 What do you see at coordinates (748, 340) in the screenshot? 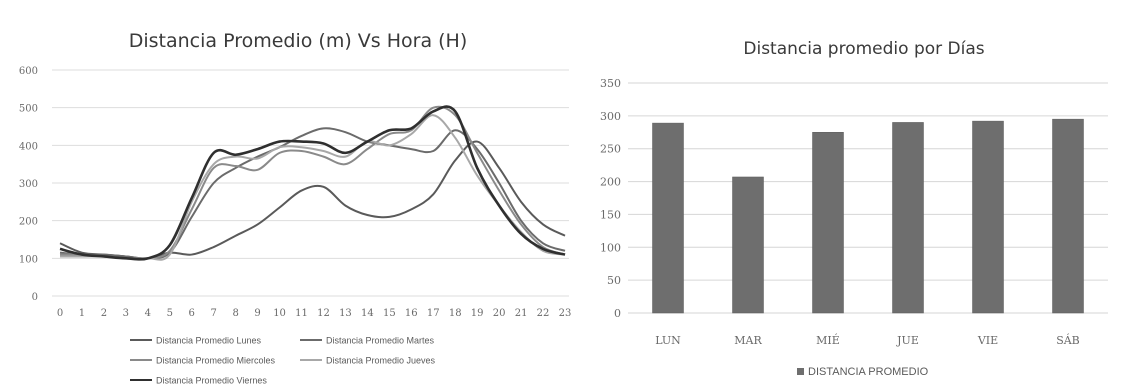
I see `bar-x-tick-label: MAR` at bounding box center [748, 340].